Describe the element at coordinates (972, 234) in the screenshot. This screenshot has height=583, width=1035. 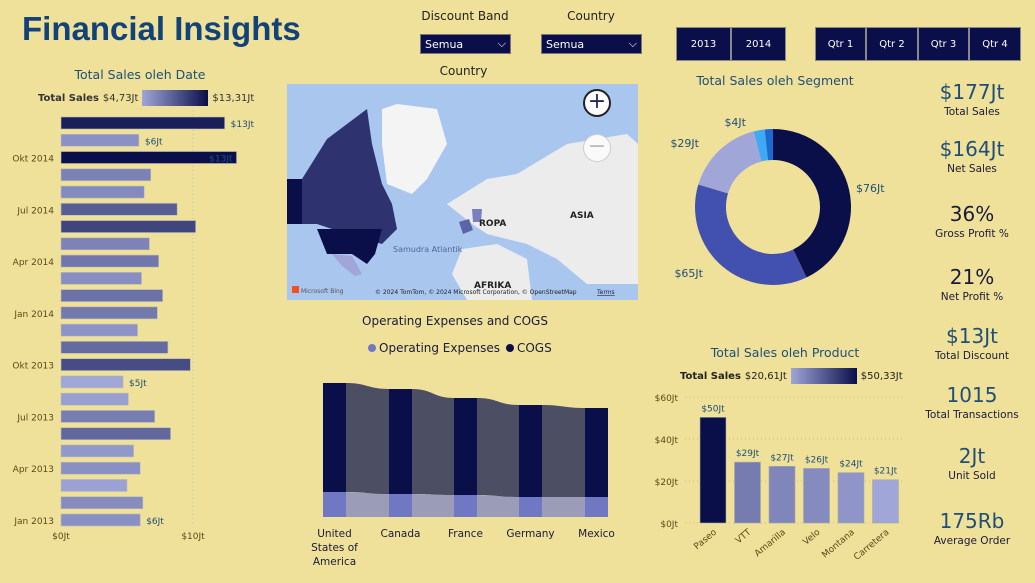
I see `kpi-label: Gross Profit %` at that location.